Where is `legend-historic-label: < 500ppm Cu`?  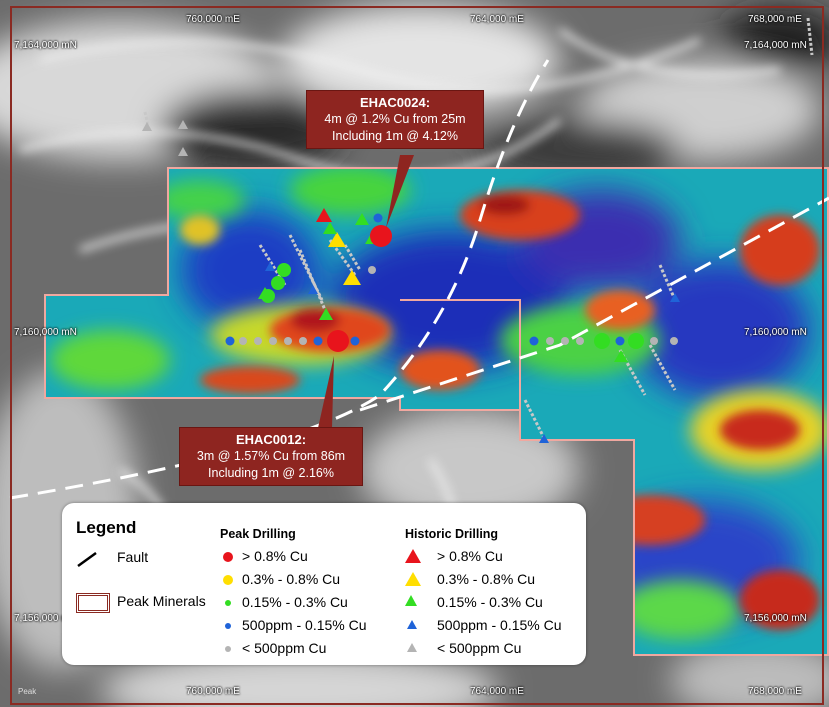
legend-historic-label: < 500ppm Cu is located at coordinates (479, 648).